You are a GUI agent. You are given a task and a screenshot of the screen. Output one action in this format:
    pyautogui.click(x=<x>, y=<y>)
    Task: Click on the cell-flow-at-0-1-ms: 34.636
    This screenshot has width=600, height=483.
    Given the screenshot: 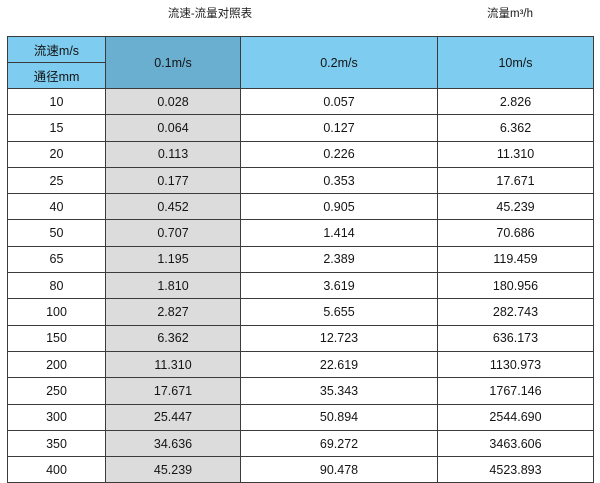 What is the action you would take?
    pyautogui.click(x=173, y=443)
    